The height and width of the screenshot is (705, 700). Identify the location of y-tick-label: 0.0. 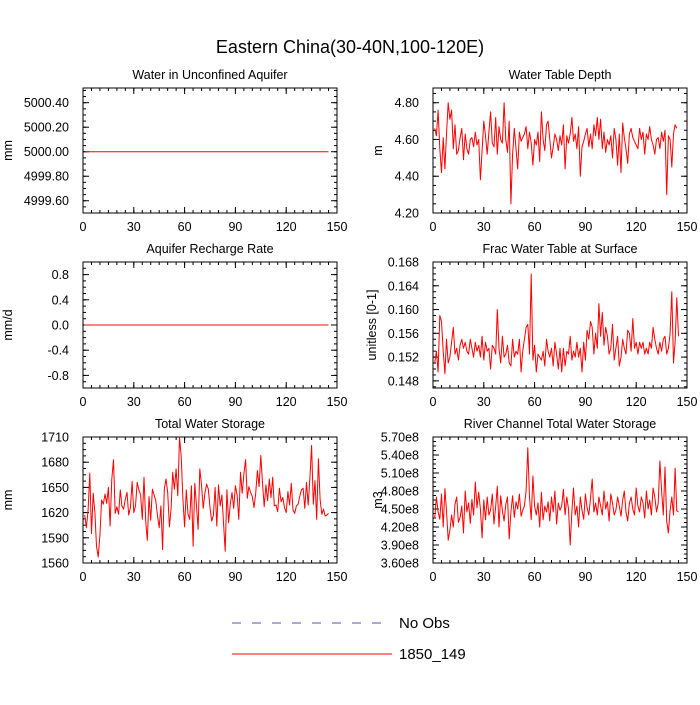
(60, 326).